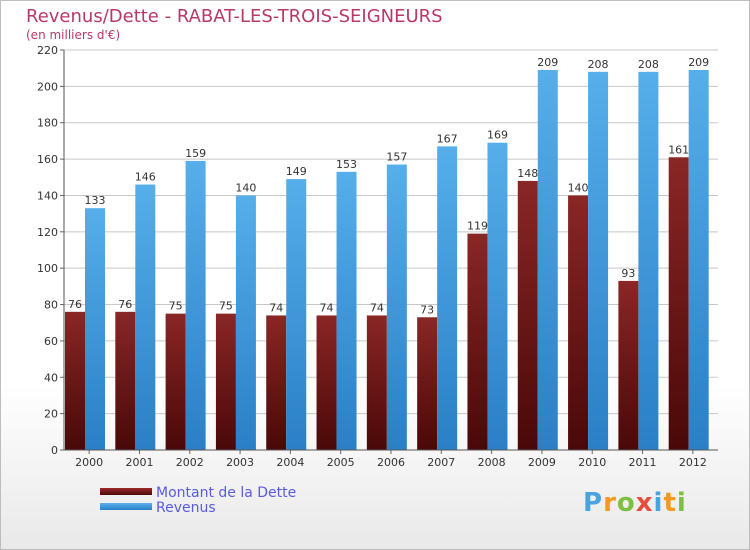  Describe the element at coordinates (341, 462) in the screenshot. I see `x-tick-label: 2005` at that location.